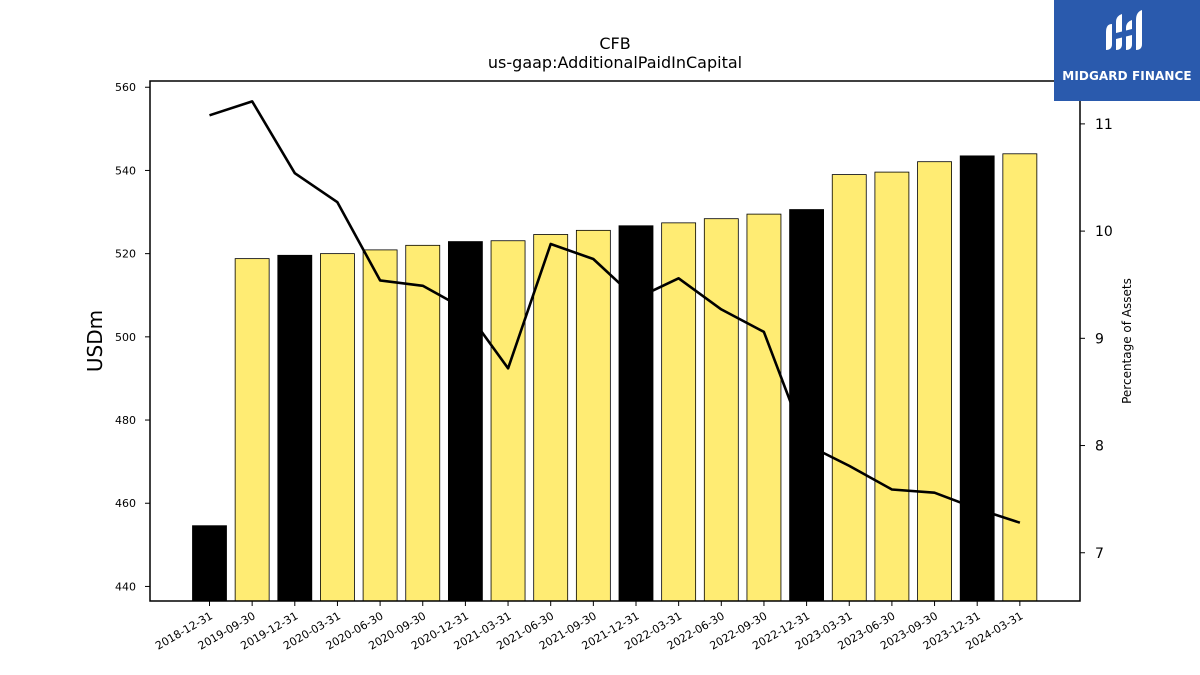 The width and height of the screenshot is (1200, 675). What do you see at coordinates (125, 337) in the screenshot?
I see `y-tick-label: 500` at bounding box center [125, 337].